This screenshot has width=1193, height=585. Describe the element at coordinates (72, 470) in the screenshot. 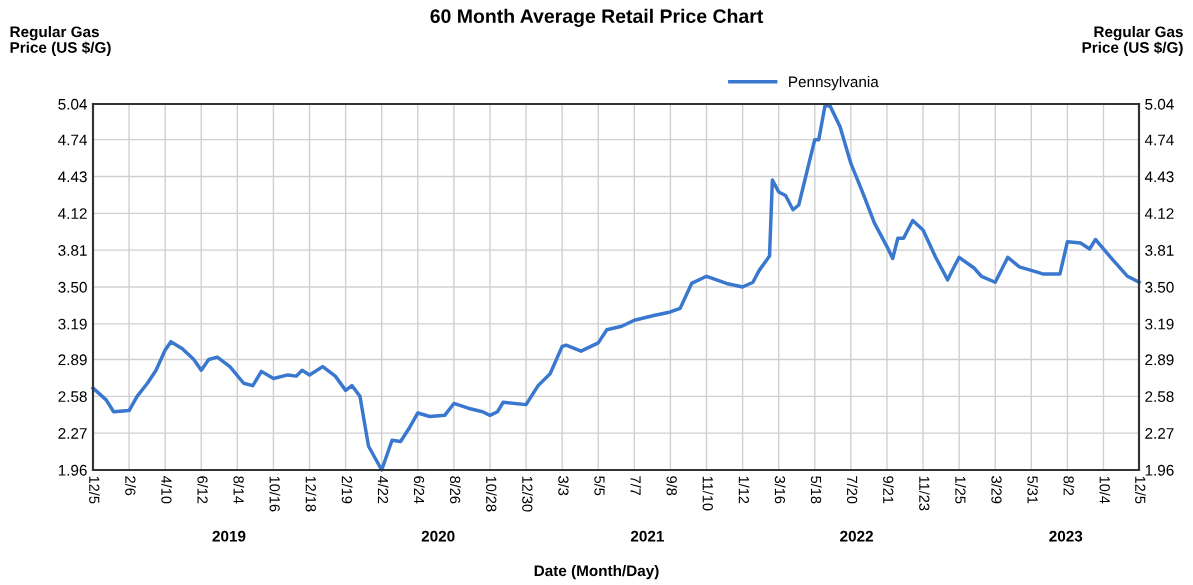

I see `y-tick-label: 1.96` at that location.